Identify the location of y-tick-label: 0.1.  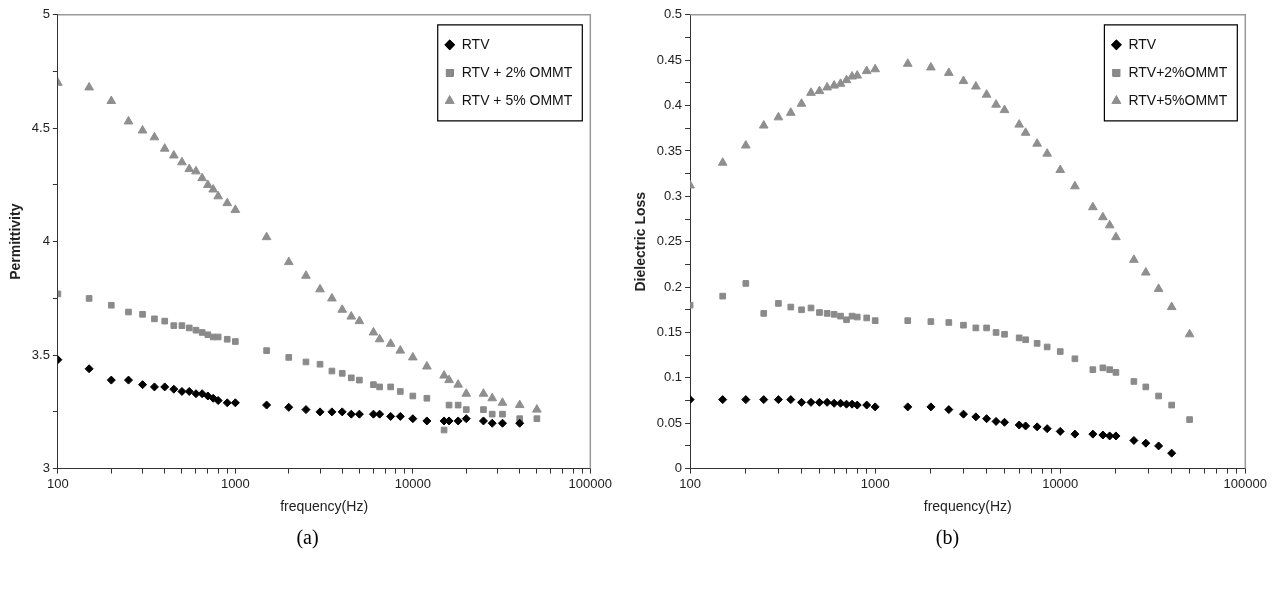
(673, 377).